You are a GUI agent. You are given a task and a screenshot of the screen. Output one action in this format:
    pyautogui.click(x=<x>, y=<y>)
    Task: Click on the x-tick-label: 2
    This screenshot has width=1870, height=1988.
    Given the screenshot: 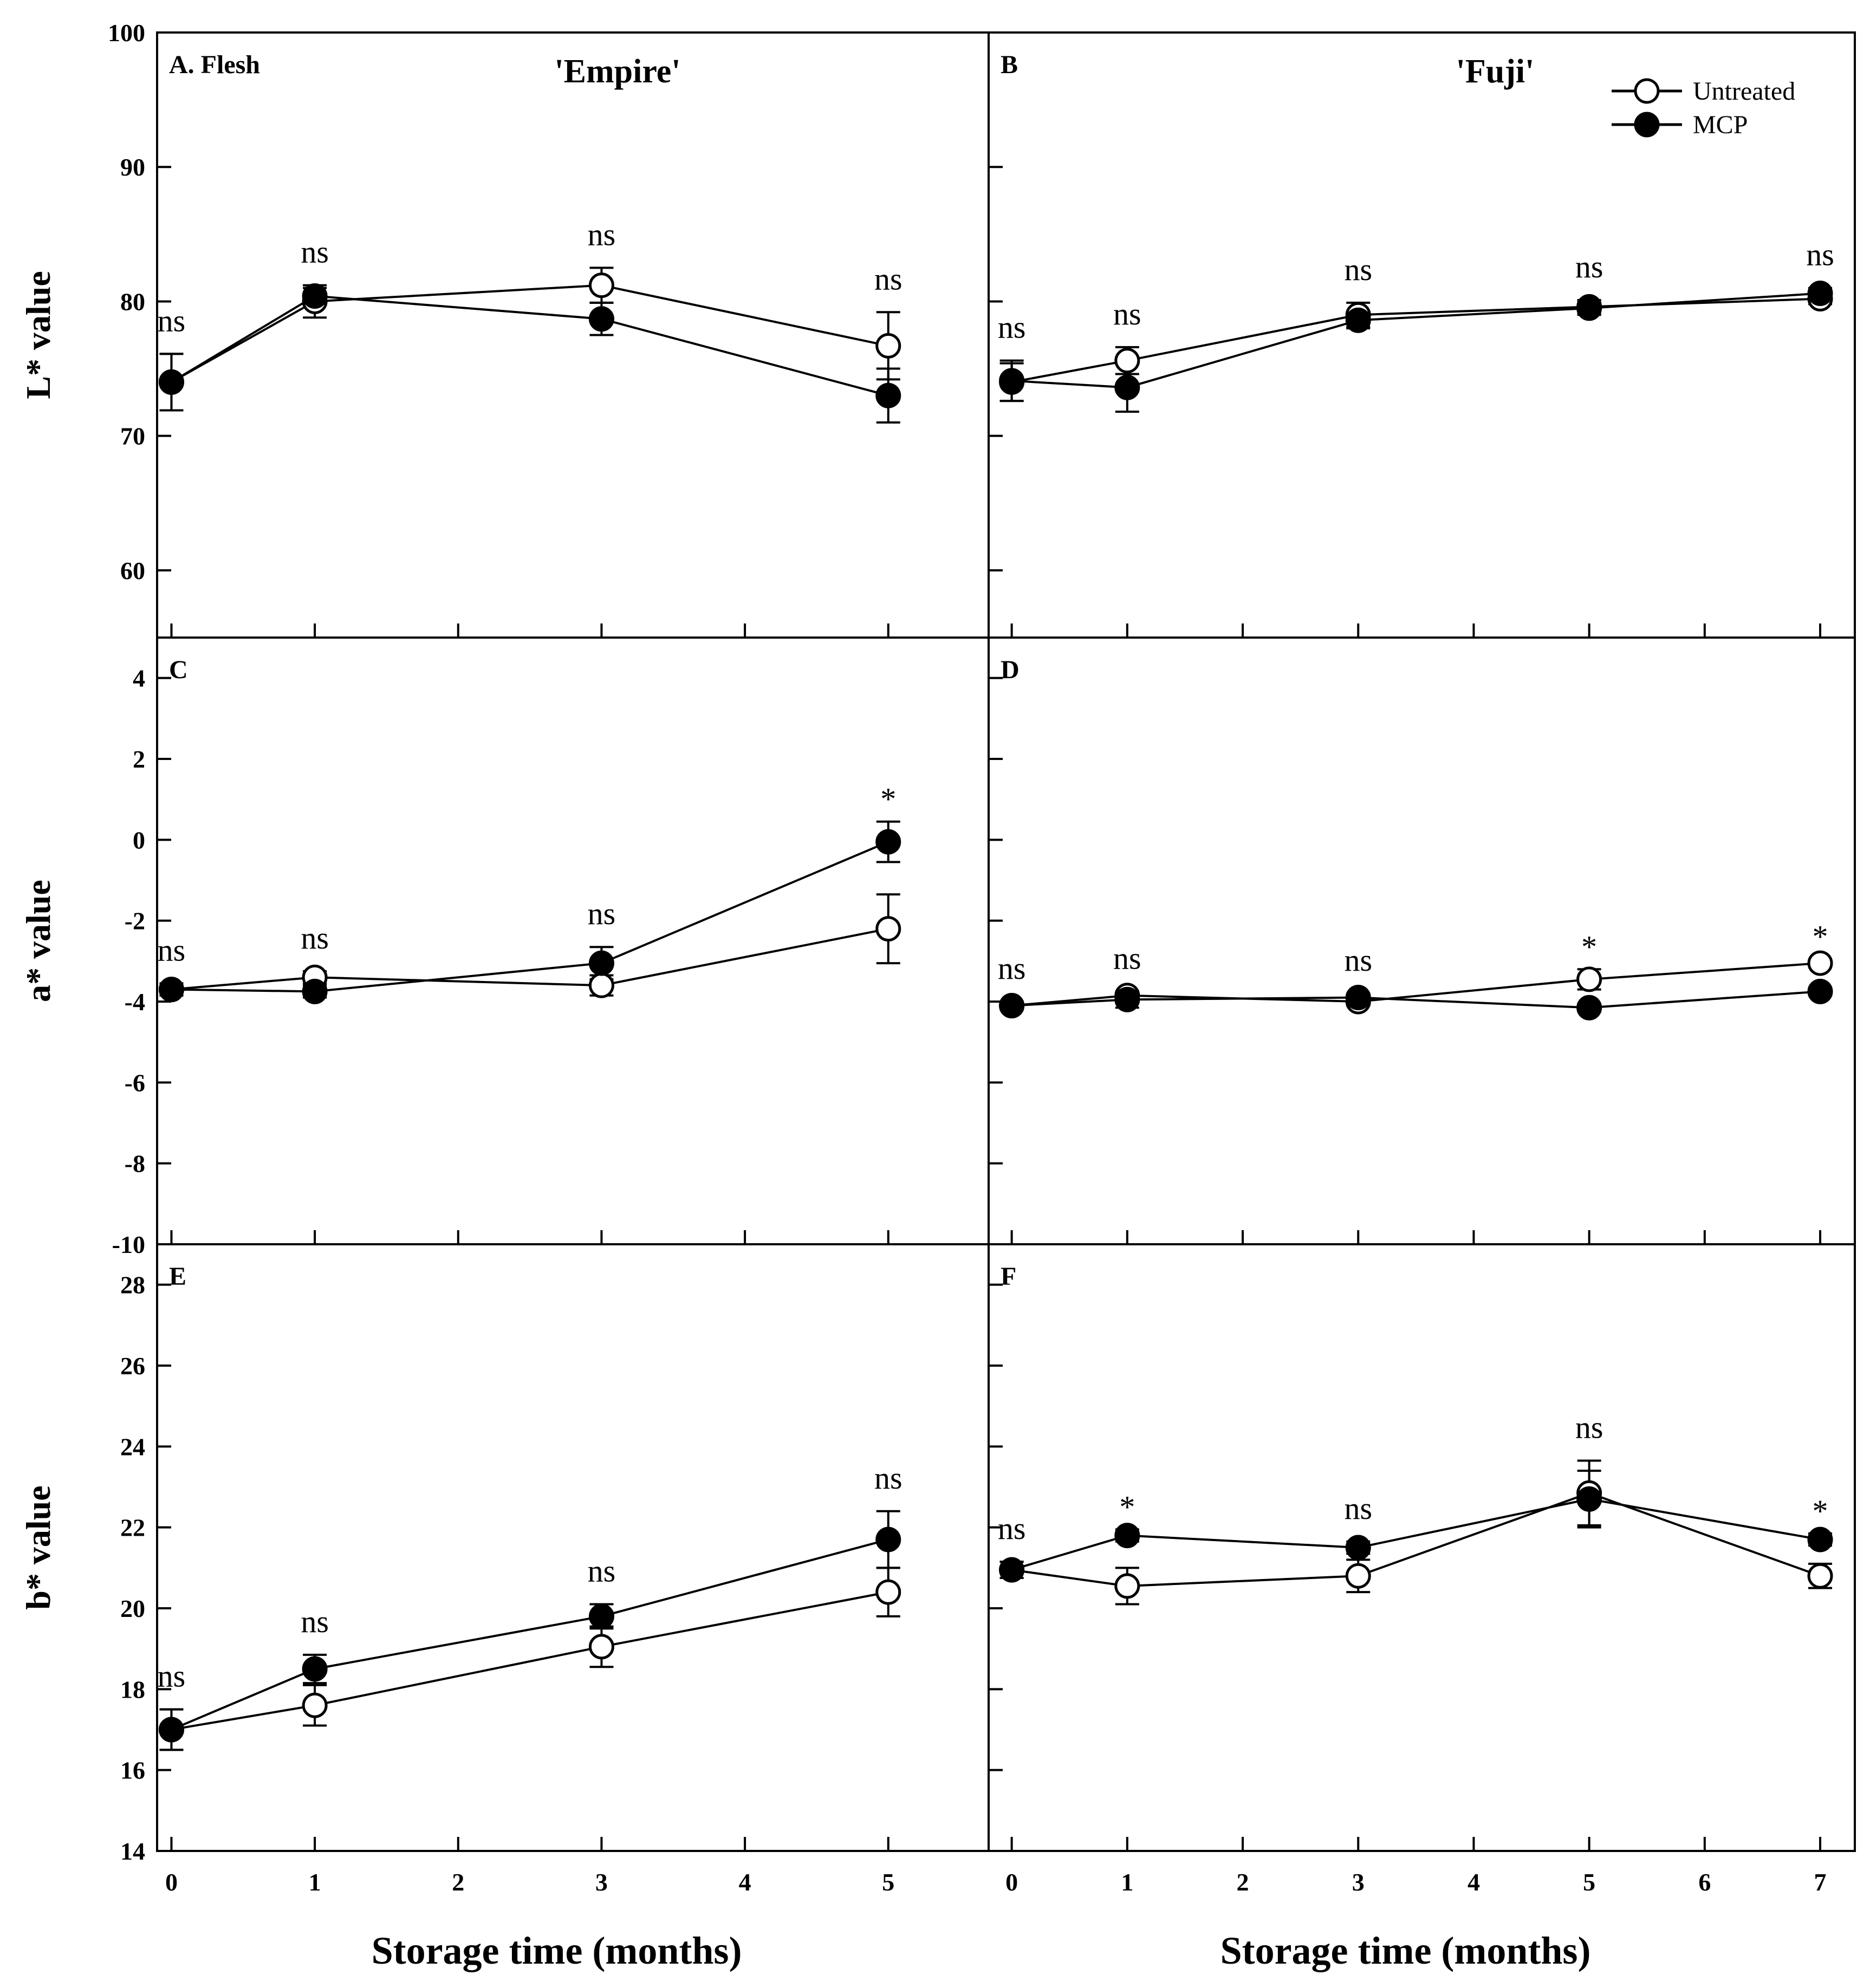 What is the action you would take?
    pyautogui.click(x=458, y=1882)
    